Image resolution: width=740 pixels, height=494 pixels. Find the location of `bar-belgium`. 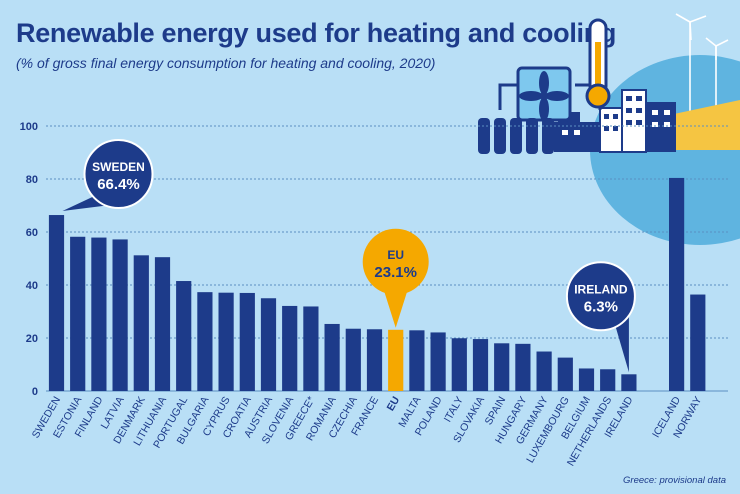

bar-belgium is located at coordinates (586, 379).